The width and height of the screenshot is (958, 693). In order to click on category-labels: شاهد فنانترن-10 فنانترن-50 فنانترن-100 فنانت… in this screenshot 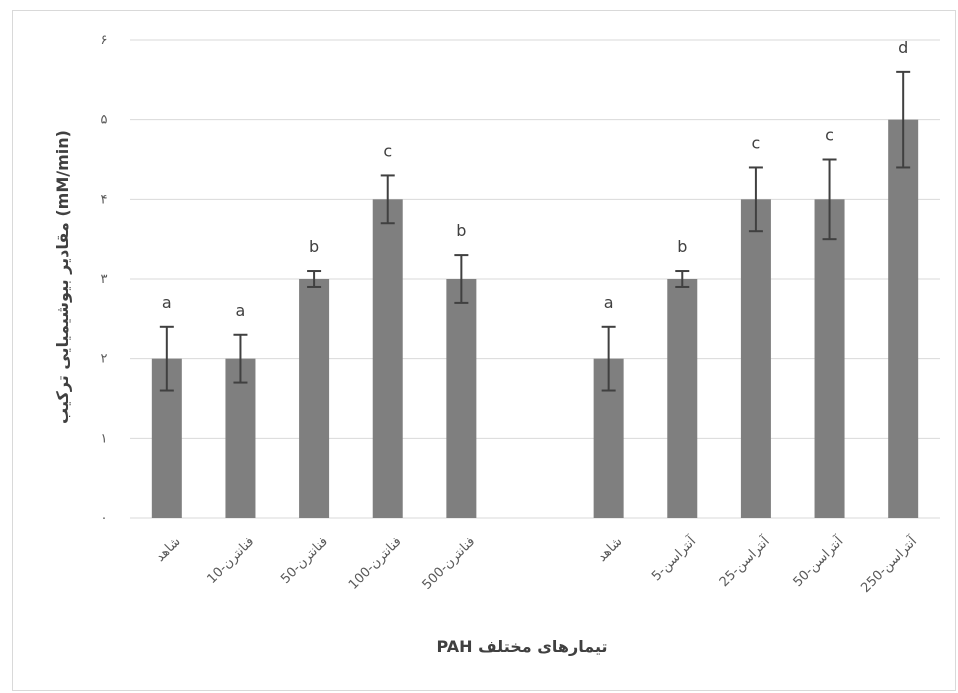, I will do `click(537, 564)`.